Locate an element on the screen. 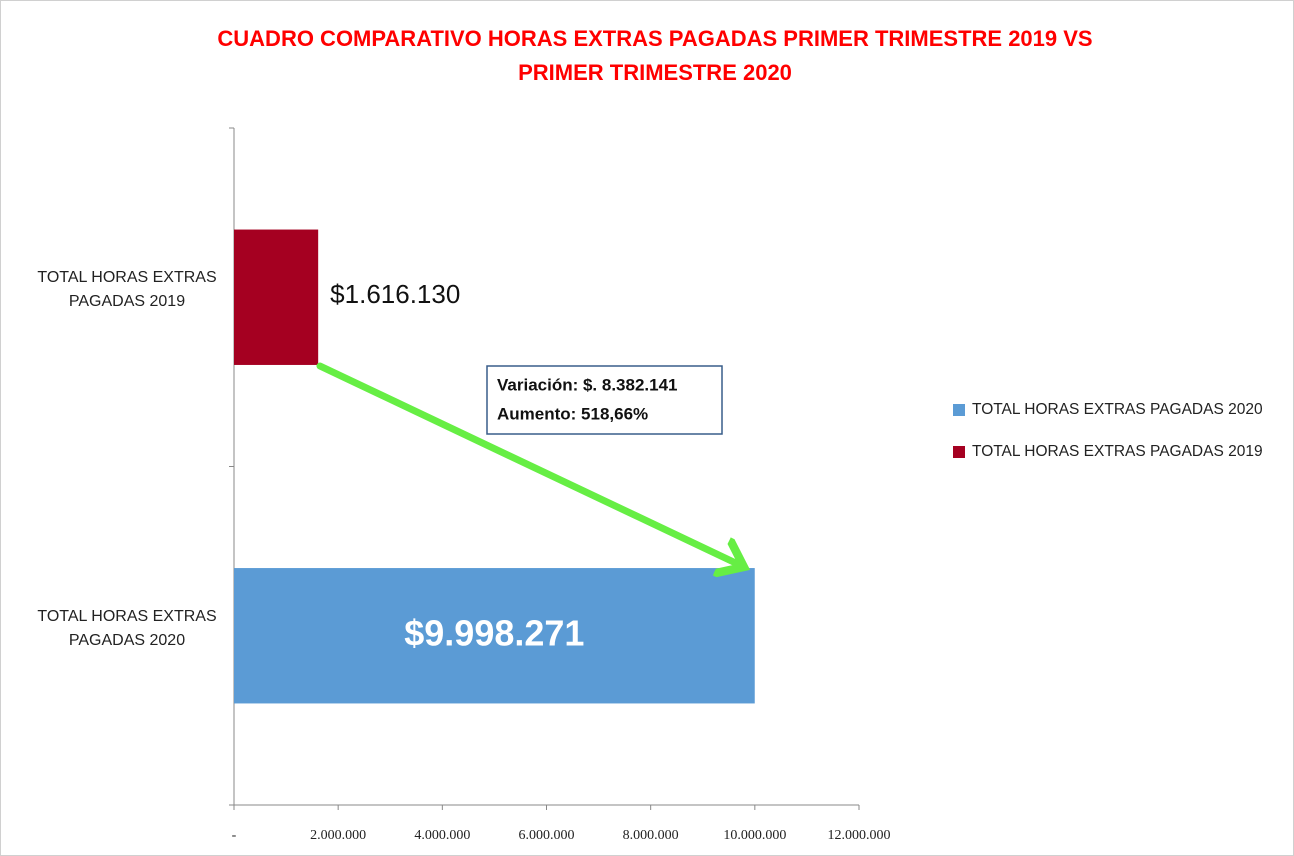 The width and height of the screenshot is (1294, 856). annotation-box is located at coordinates (604, 400).